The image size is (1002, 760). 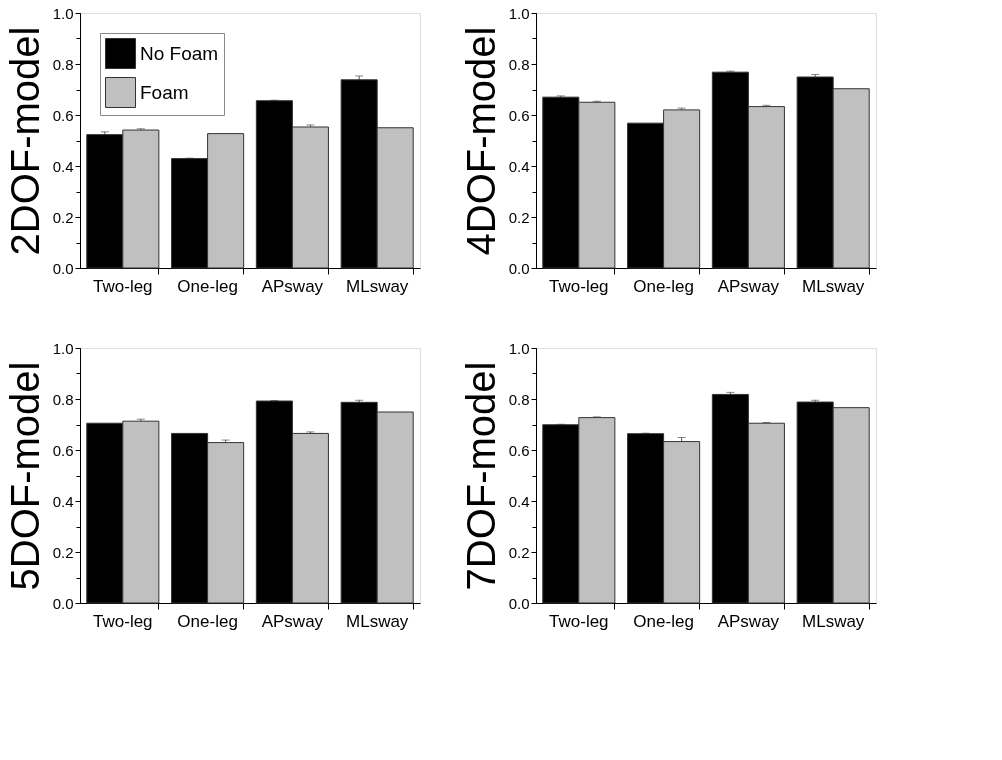 I want to click on y-axis-title: 7DOF-model, so click(x=480, y=476).